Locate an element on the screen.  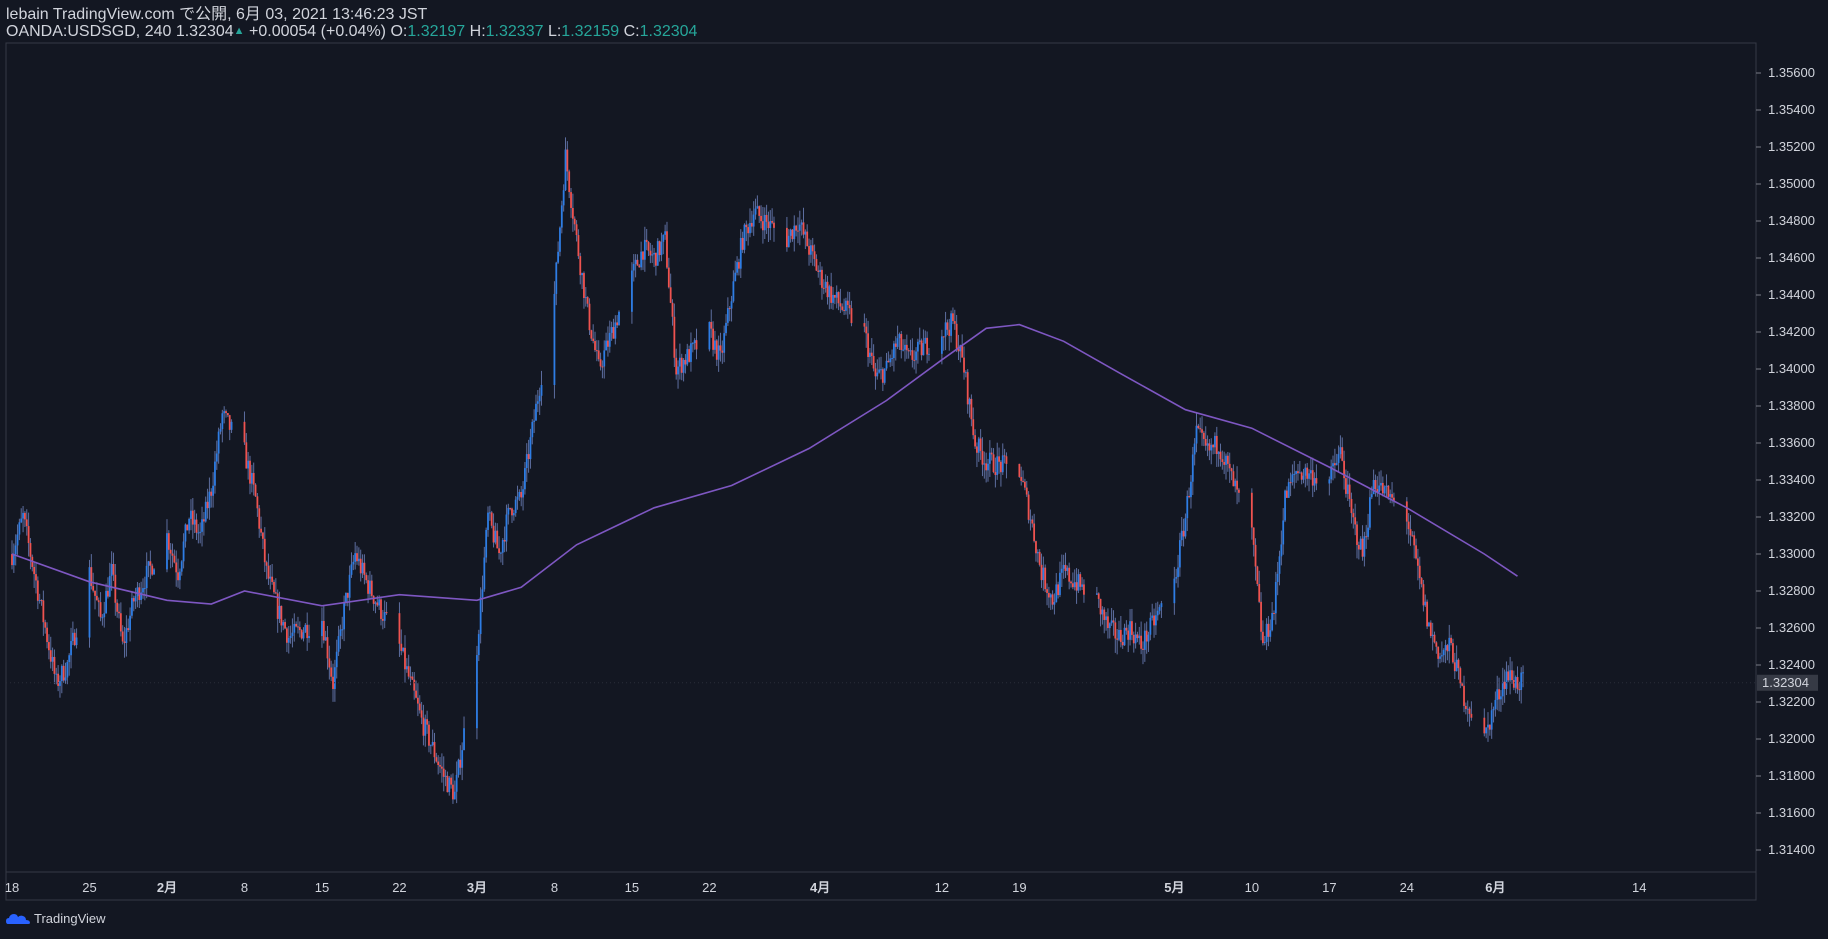
time-tick-label: 25 is located at coordinates (89, 887).